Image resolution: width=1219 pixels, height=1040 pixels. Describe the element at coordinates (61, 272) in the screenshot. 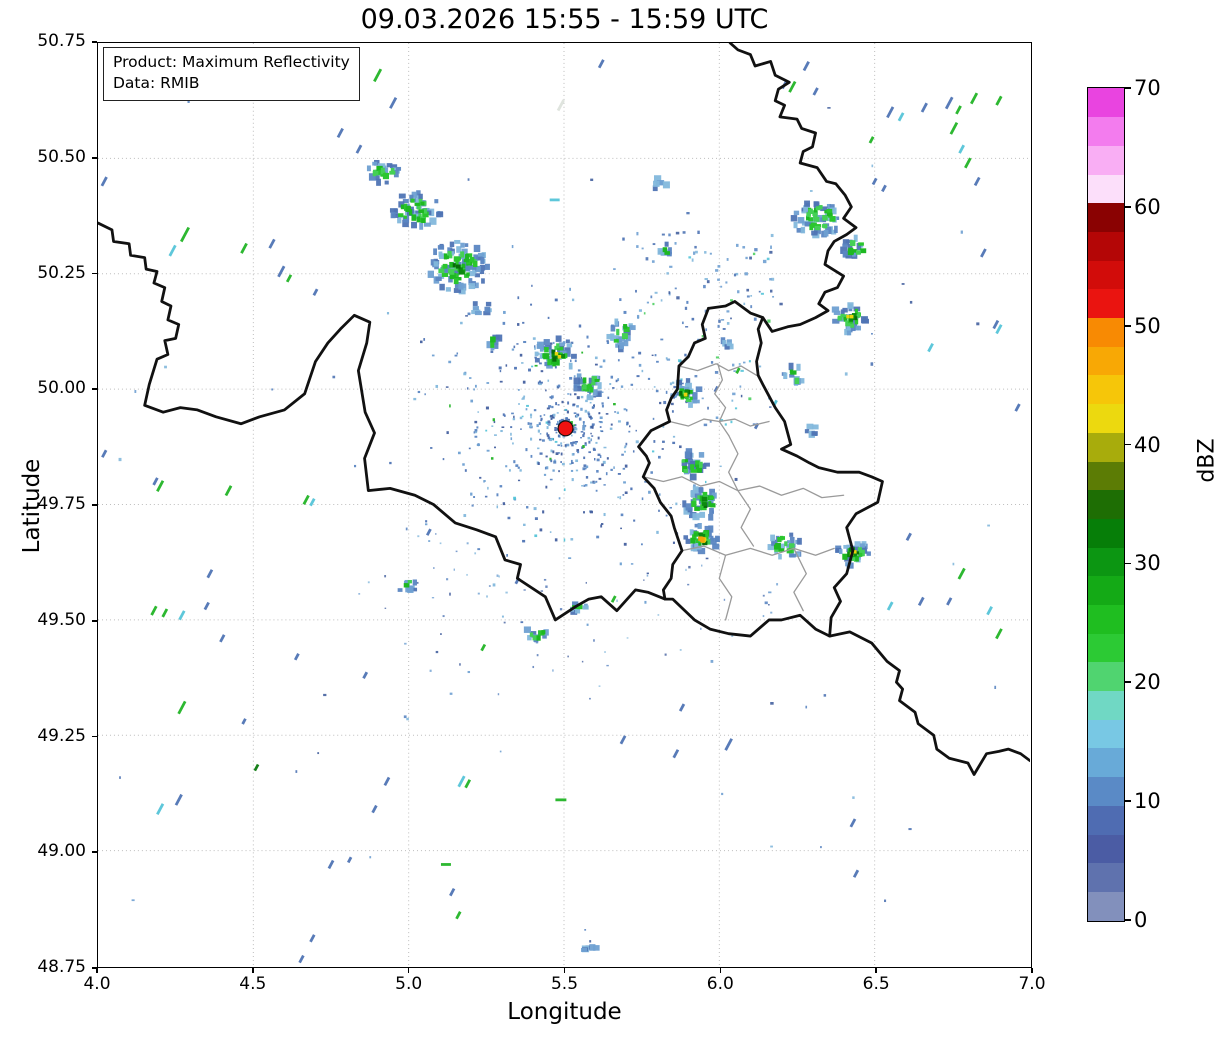

I see `y-tick-label: 50.25` at that location.